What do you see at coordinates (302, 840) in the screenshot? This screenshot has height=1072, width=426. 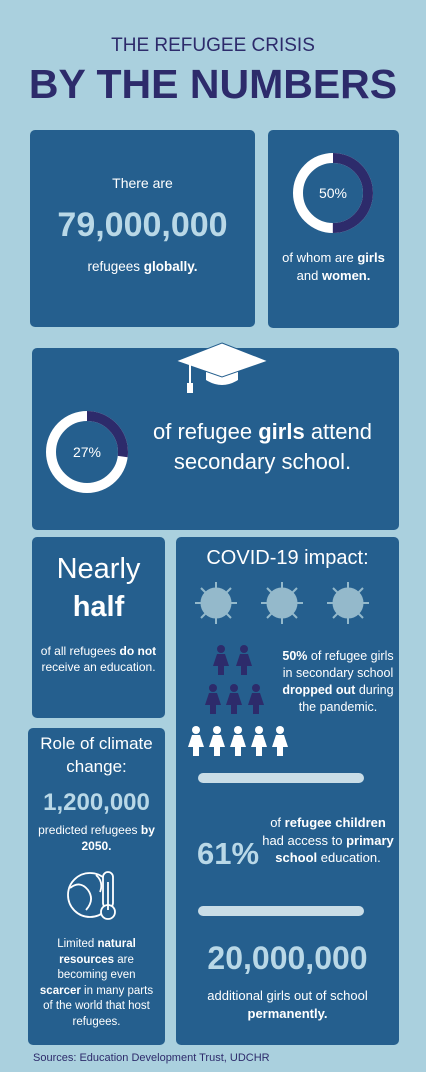 I see `text: had access to` at bounding box center [302, 840].